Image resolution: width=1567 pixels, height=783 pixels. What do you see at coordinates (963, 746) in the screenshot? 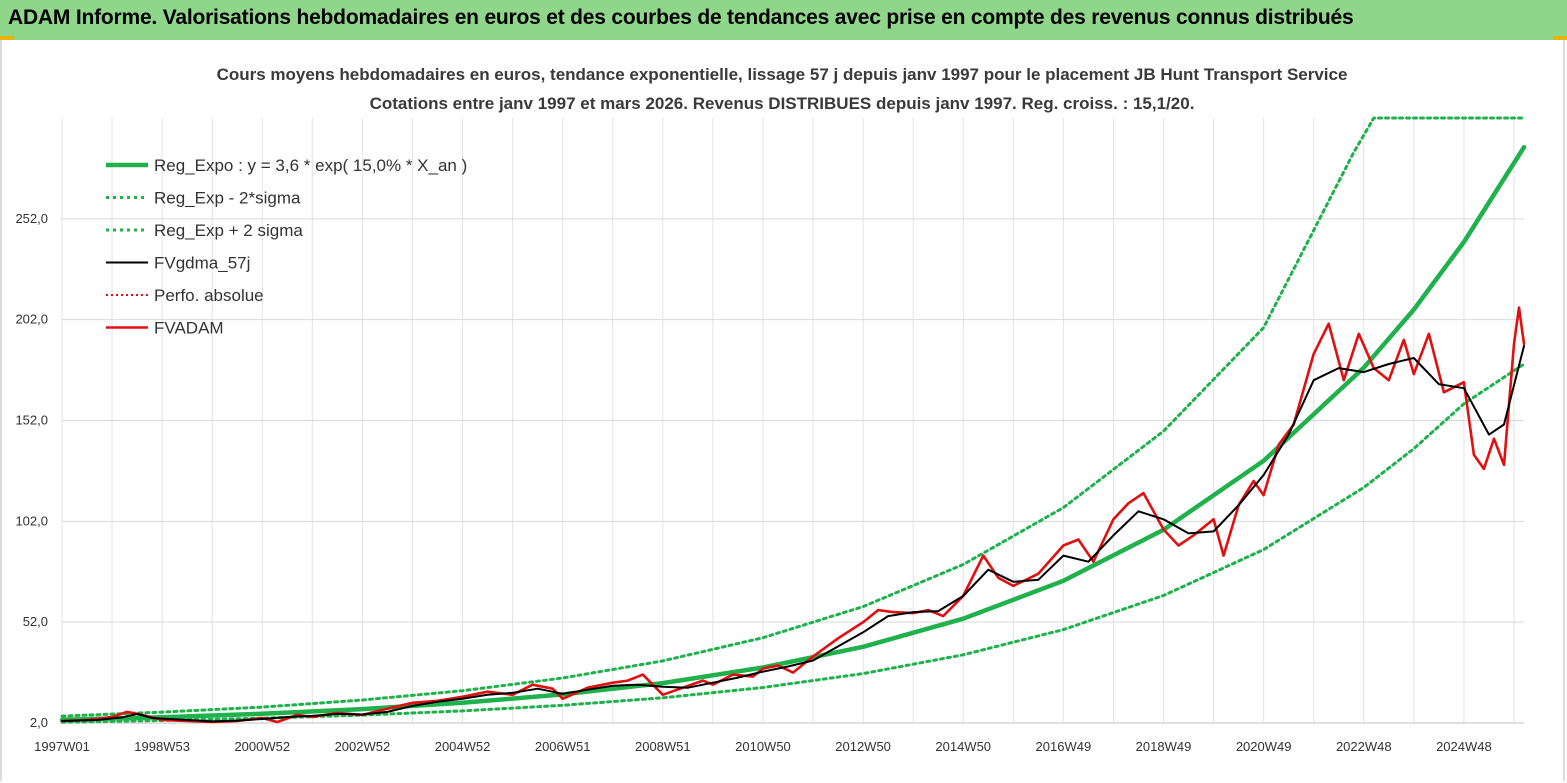
I see `x-tick-label: 2014W50` at bounding box center [963, 746].